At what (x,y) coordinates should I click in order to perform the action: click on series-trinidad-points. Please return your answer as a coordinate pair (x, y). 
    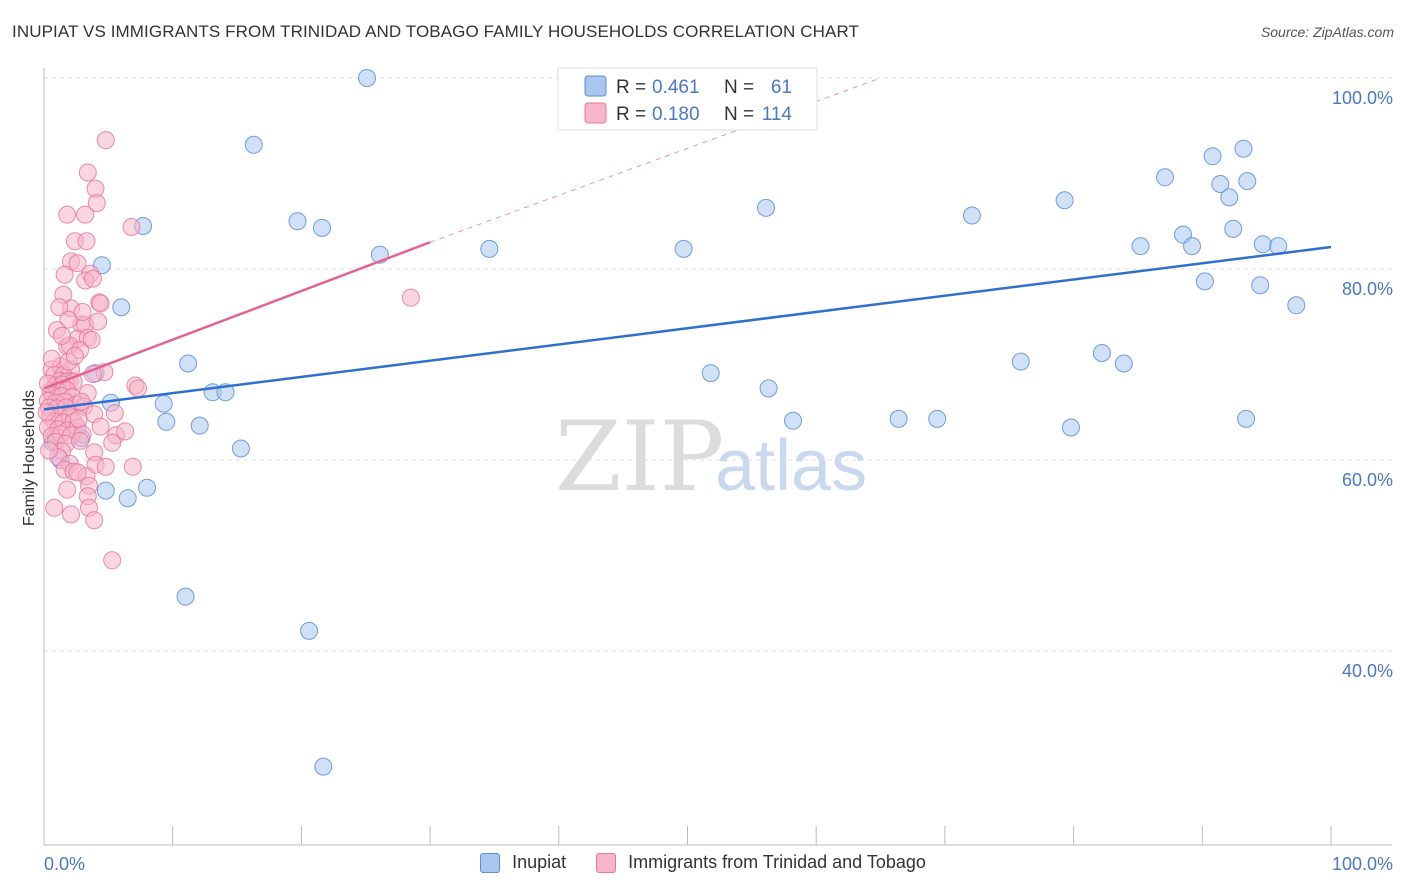
    Looking at the image, I should click on (228, 350).